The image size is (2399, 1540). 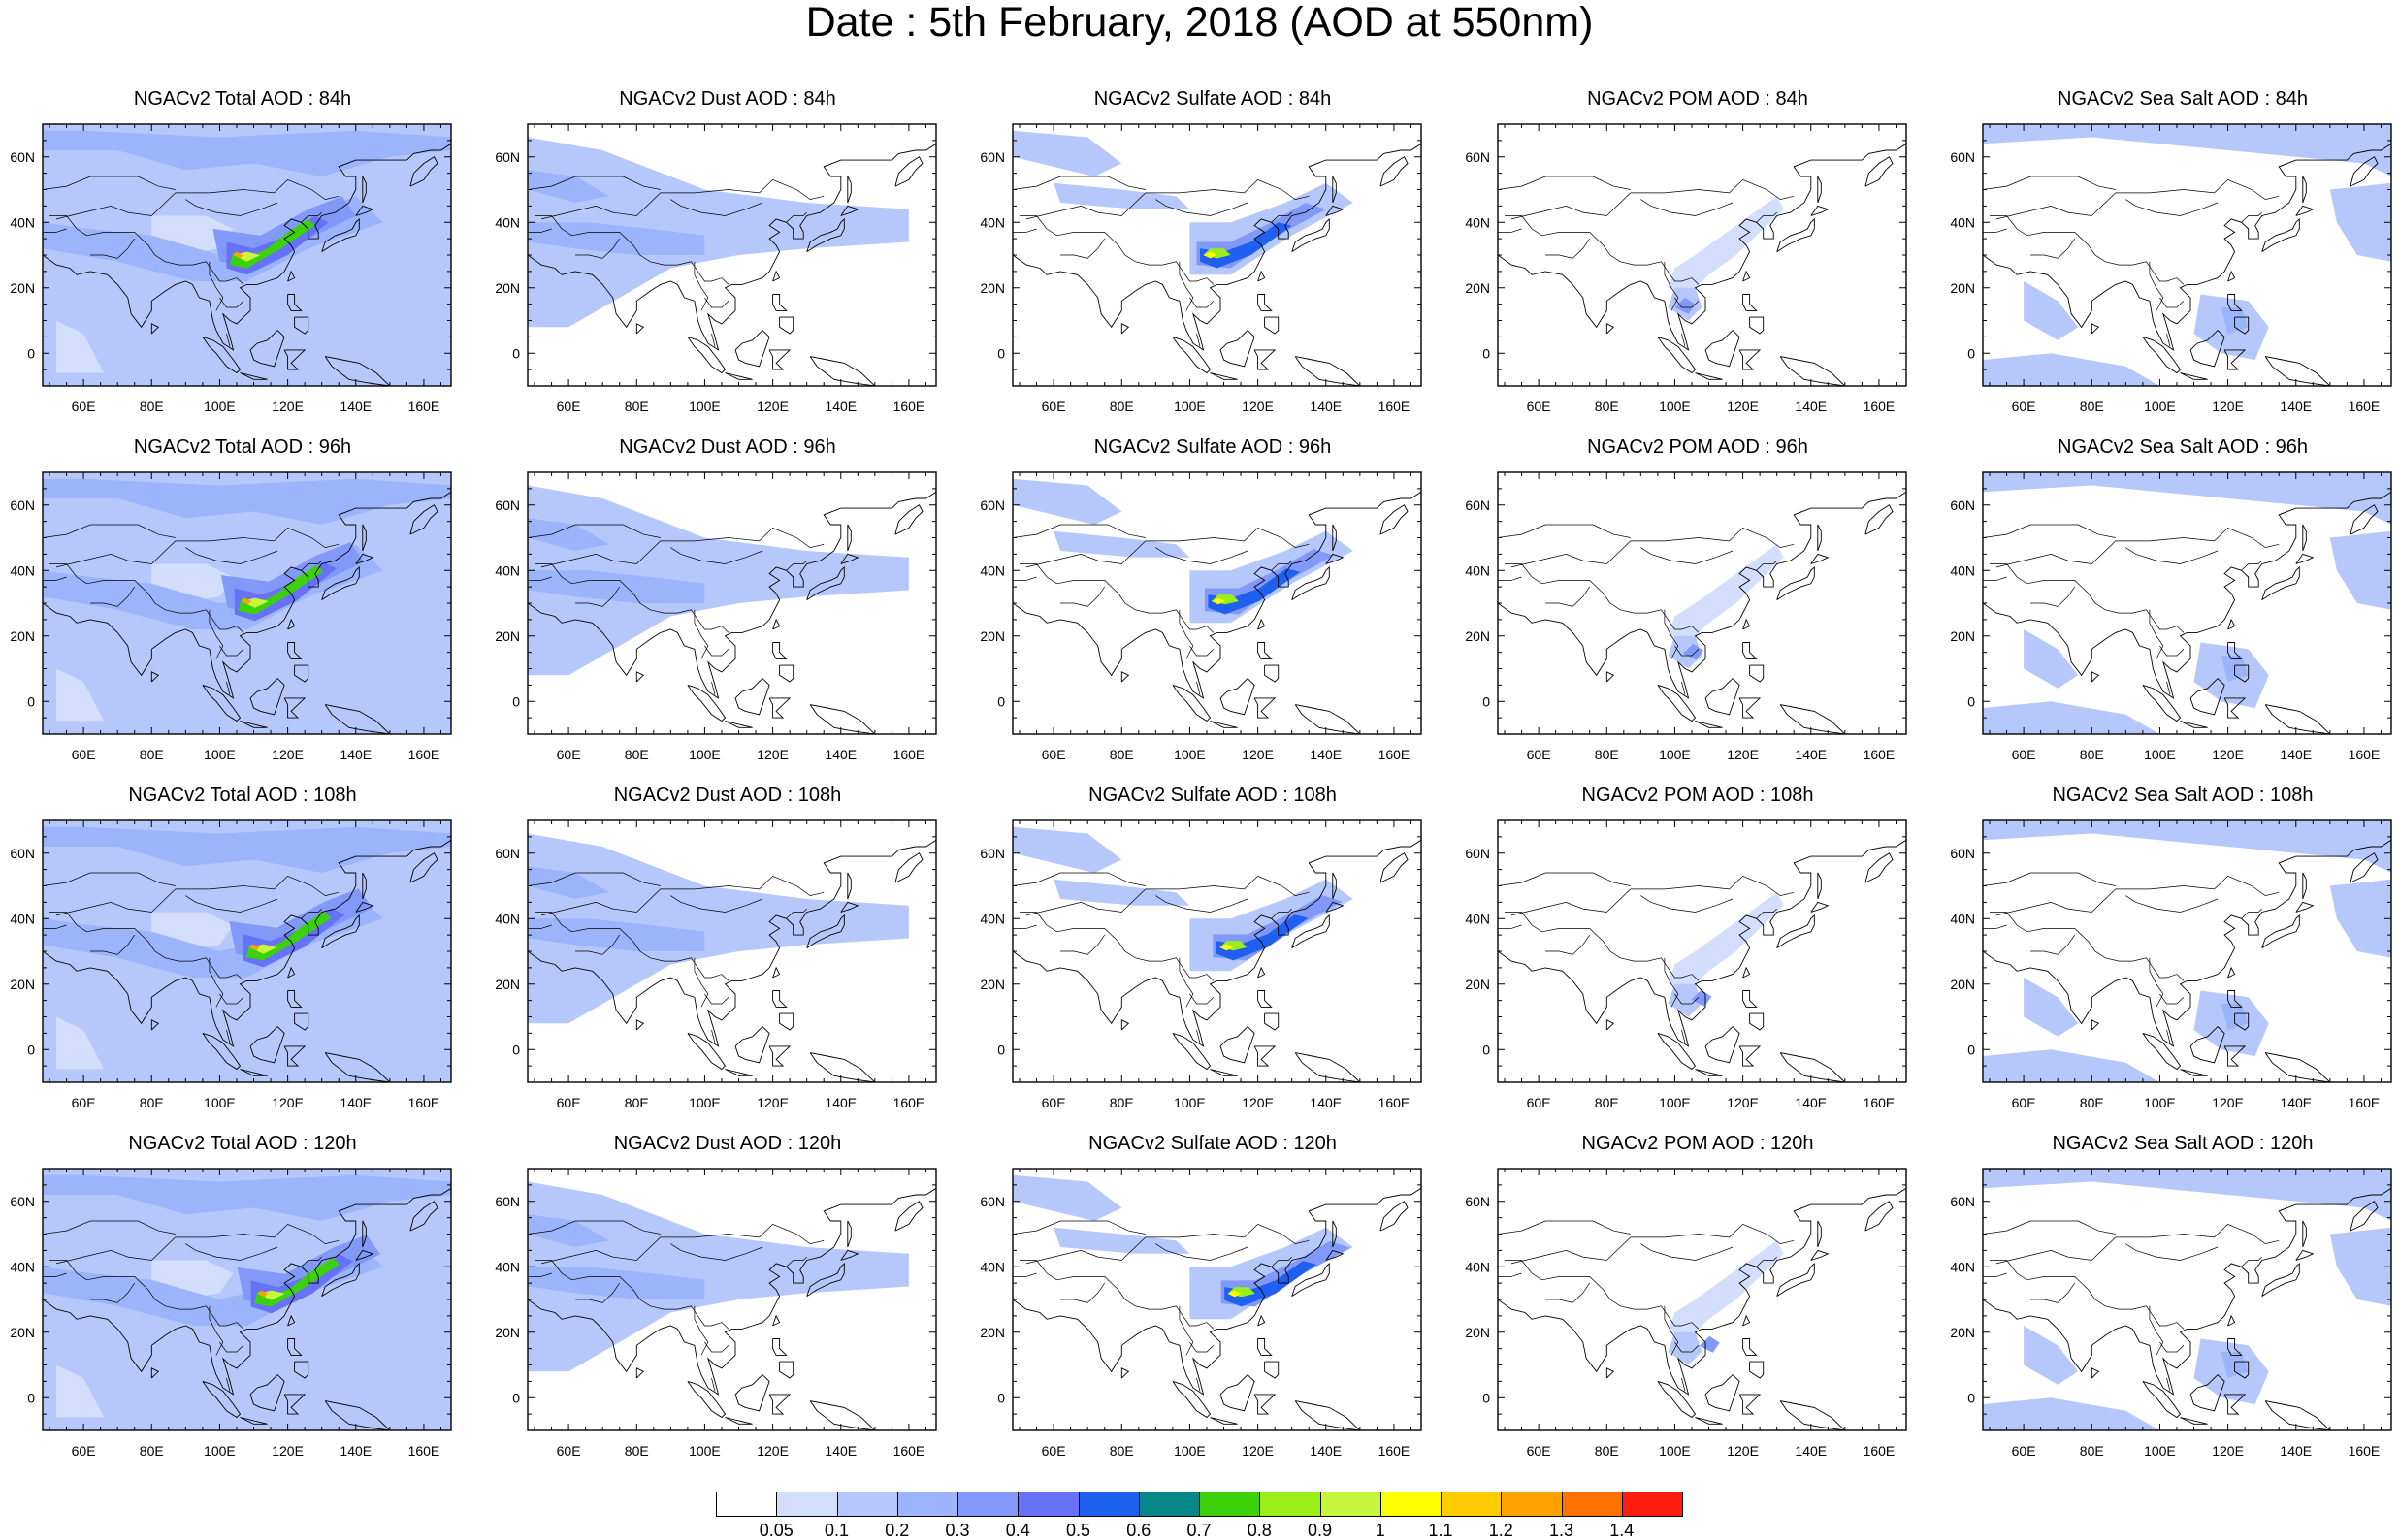 I want to click on lat-tick-label: 40N, so click(x=1962, y=570).